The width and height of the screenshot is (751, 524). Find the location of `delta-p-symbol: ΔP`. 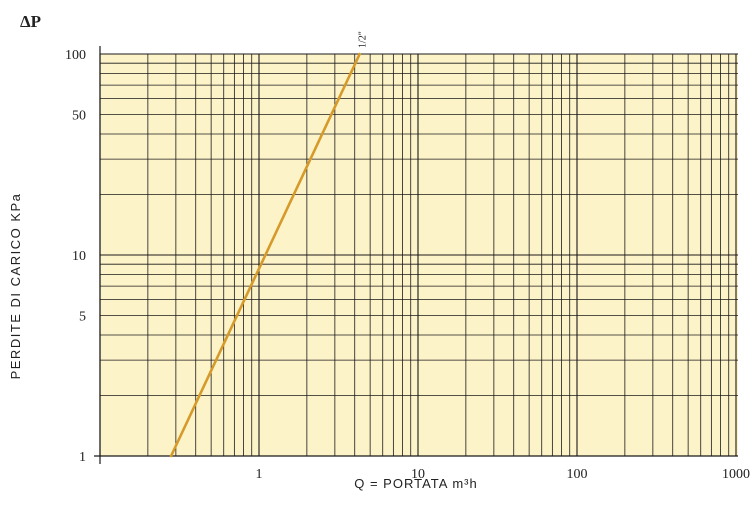

delta-p-symbol: ΔP is located at coordinates (30, 21).